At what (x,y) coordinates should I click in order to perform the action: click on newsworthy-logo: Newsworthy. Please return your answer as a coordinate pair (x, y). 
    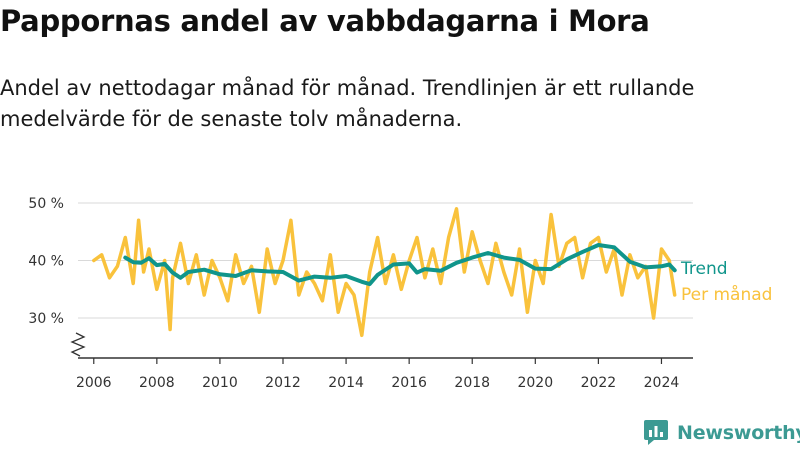
    Looking at the image, I should click on (722, 433).